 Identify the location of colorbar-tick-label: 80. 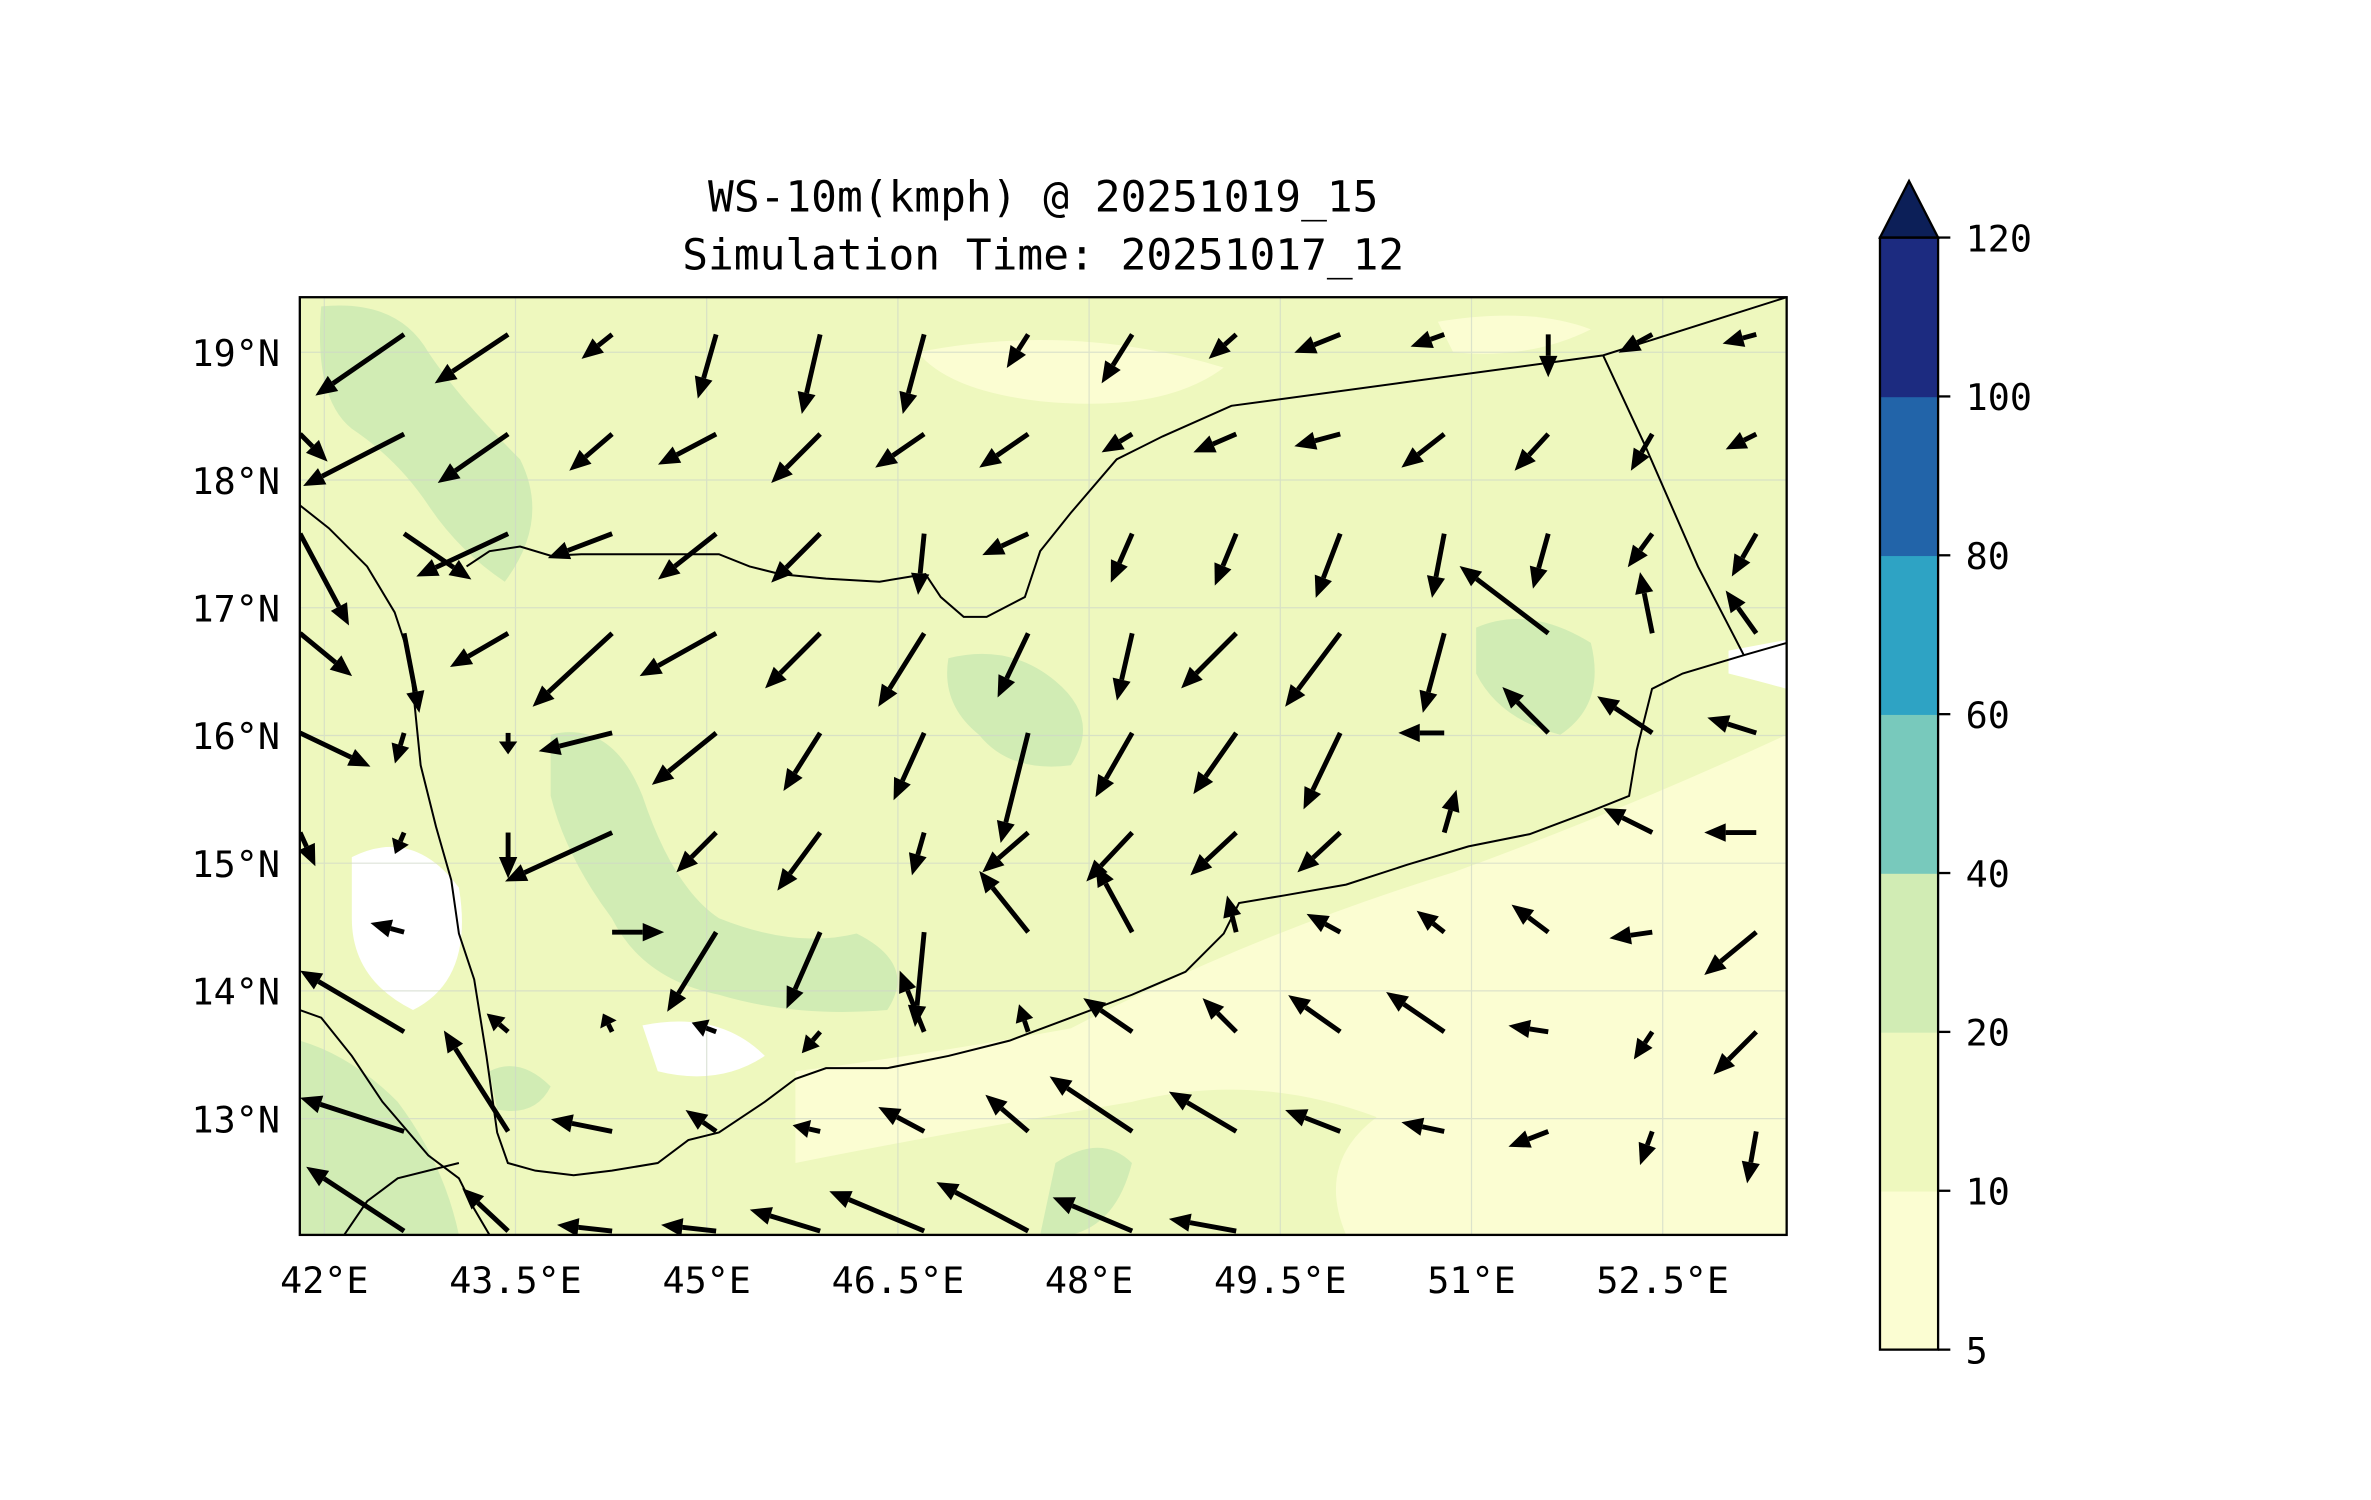
(1988, 556).